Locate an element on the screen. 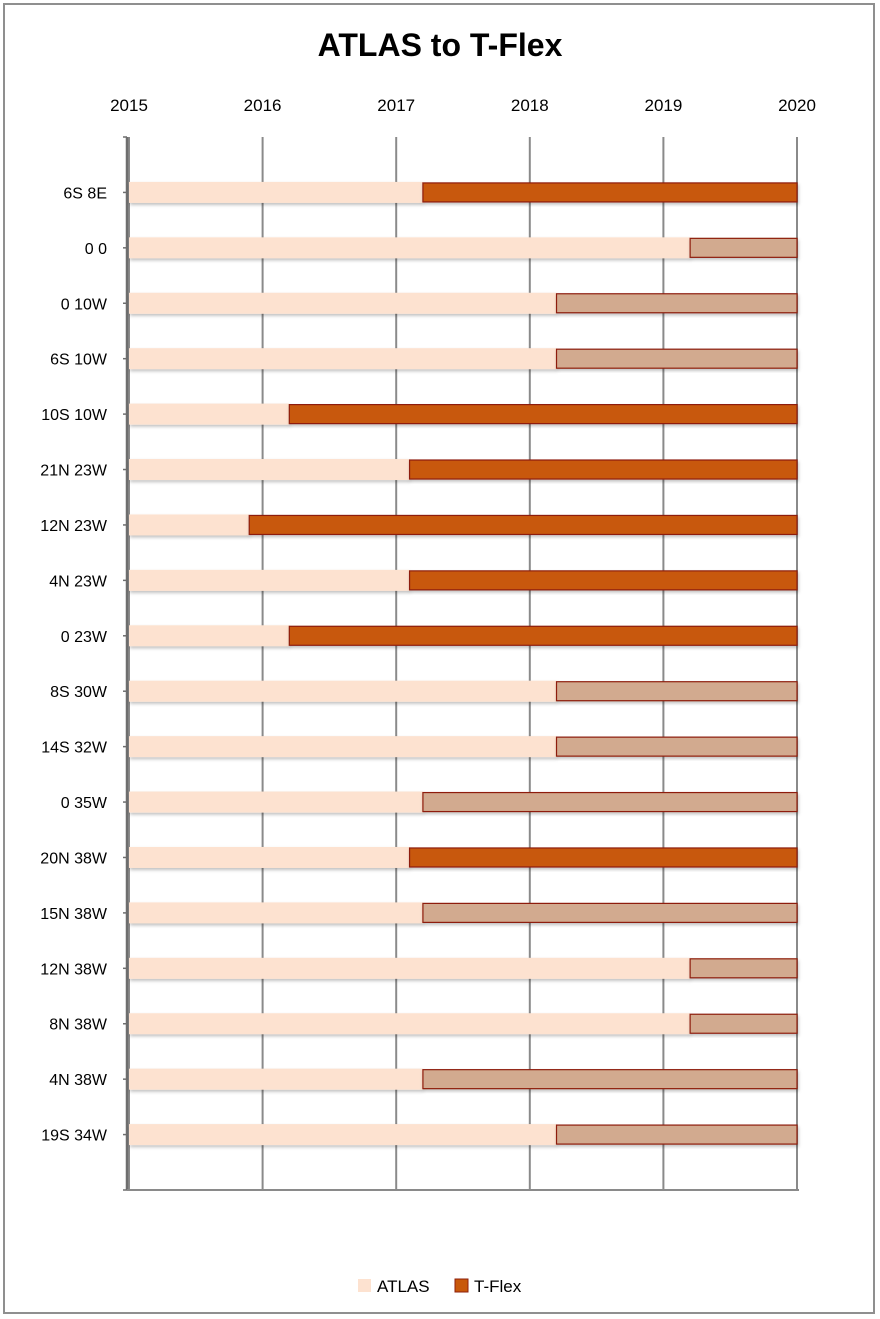 This screenshot has width=880, height=1319. x-tick-label: 2019 is located at coordinates (663, 105).